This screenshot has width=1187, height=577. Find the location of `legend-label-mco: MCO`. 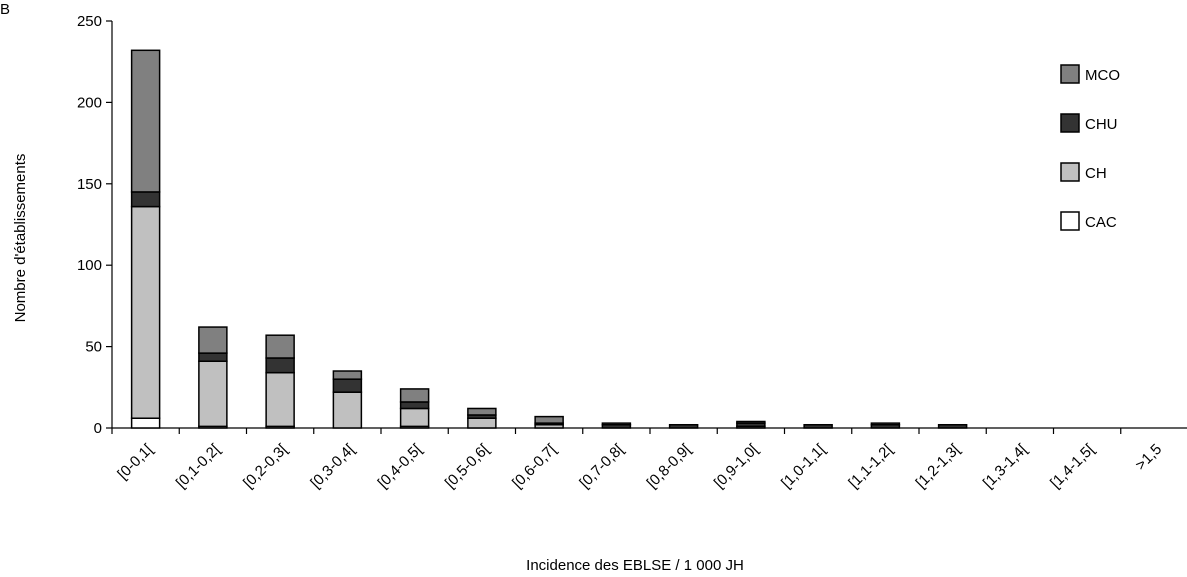

legend-label-mco: MCO is located at coordinates (1102, 75).